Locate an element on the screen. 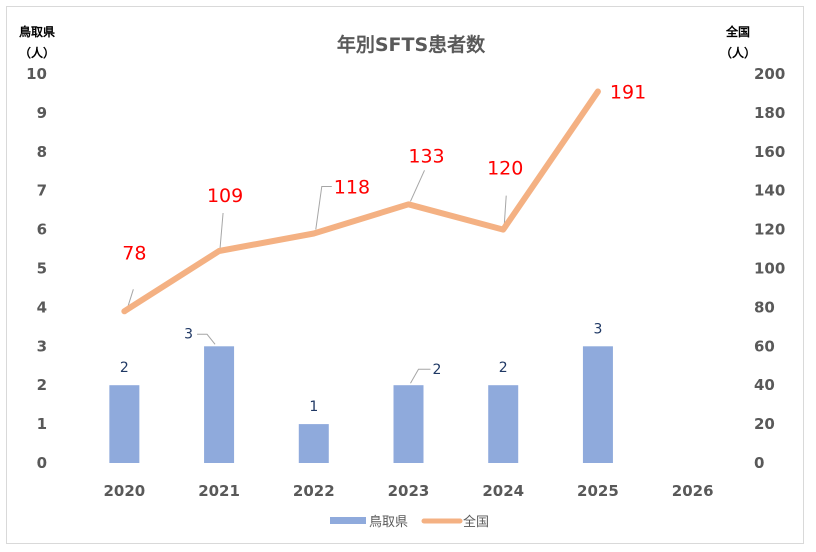  x-tick-label: 2022 is located at coordinates (314, 491).